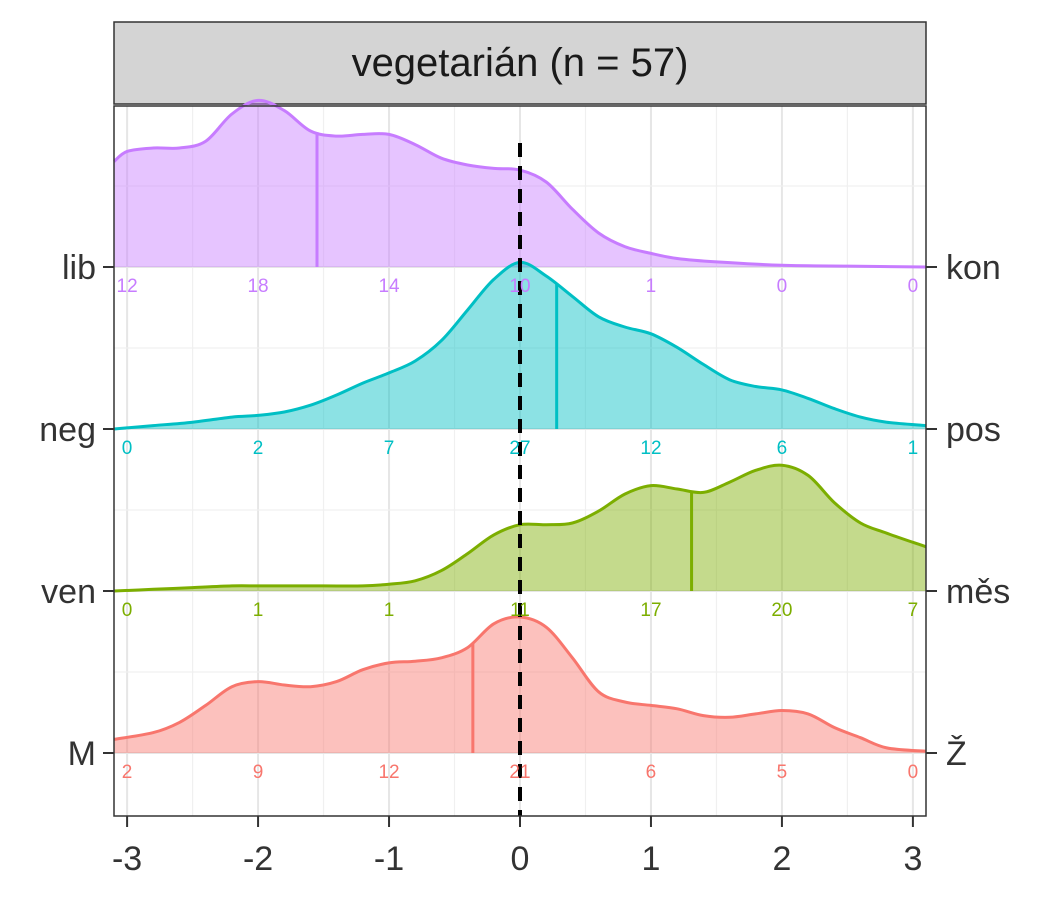  Describe the element at coordinates (651, 286) in the screenshot. I see `count-label-lib-4: 1` at that location.